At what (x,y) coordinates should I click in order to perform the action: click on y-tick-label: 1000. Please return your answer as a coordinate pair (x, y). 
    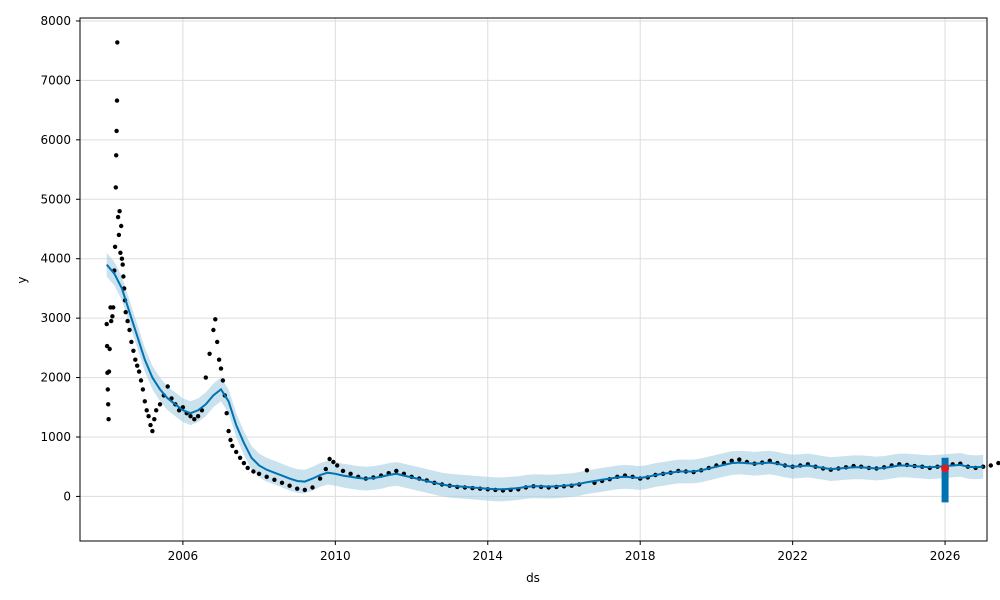
    Looking at the image, I should click on (55, 437).